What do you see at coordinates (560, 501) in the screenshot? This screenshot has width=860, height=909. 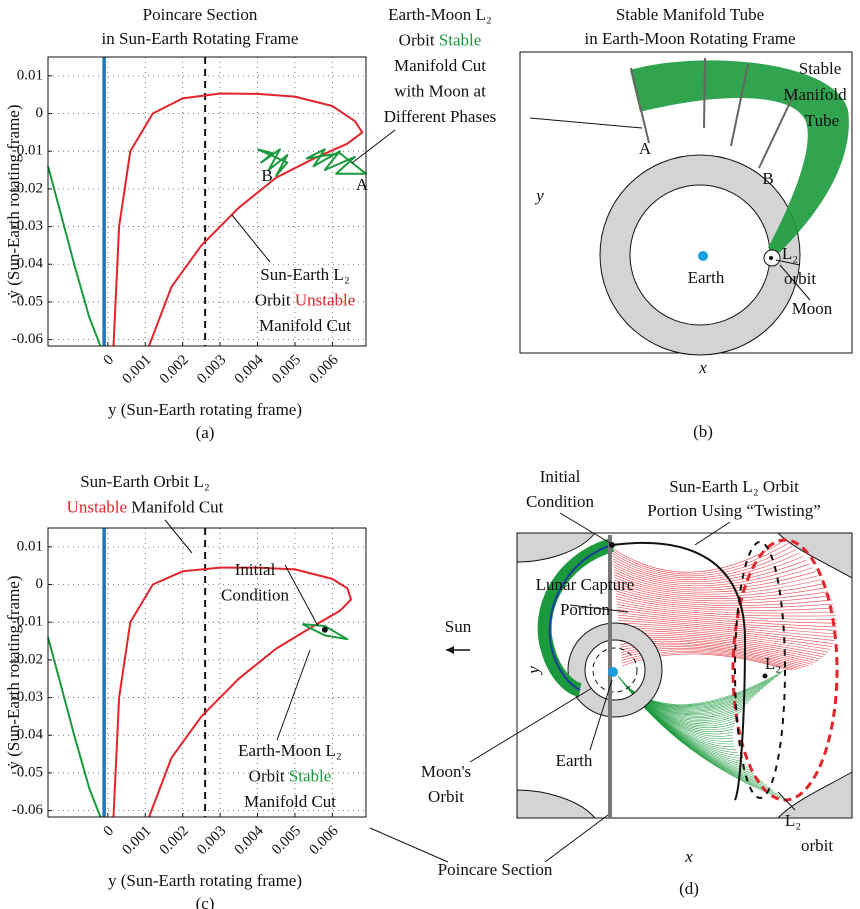 I see `diagram-label: Condition` at bounding box center [560, 501].